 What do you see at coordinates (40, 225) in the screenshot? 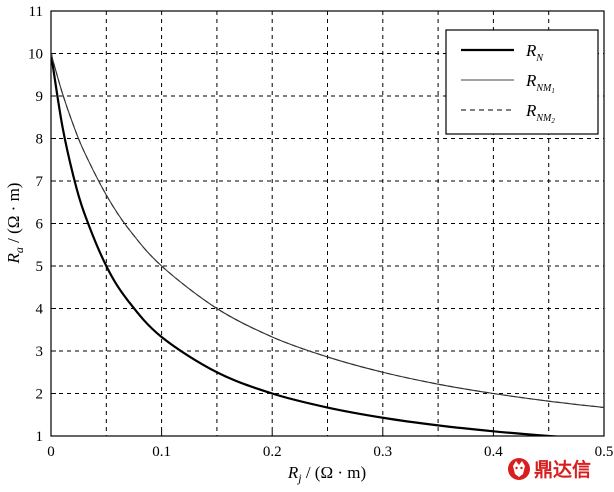
I see `y-tick-label: 6` at bounding box center [40, 225].